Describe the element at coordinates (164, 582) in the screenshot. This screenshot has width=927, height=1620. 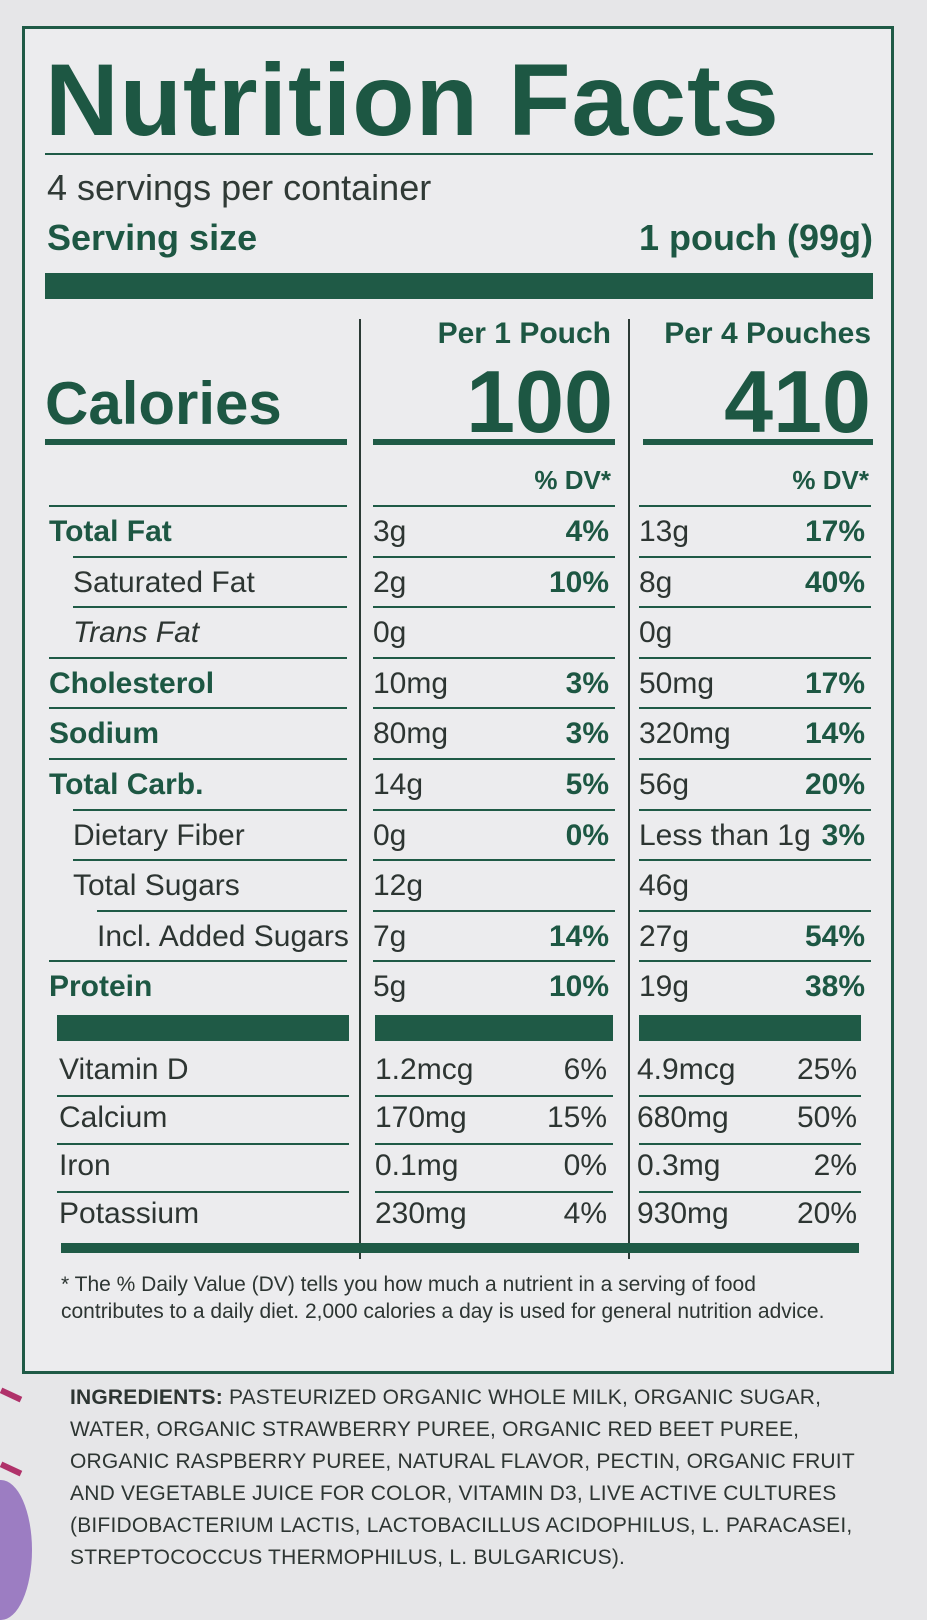
I see `nutrient-name: Saturated Fat` at that location.